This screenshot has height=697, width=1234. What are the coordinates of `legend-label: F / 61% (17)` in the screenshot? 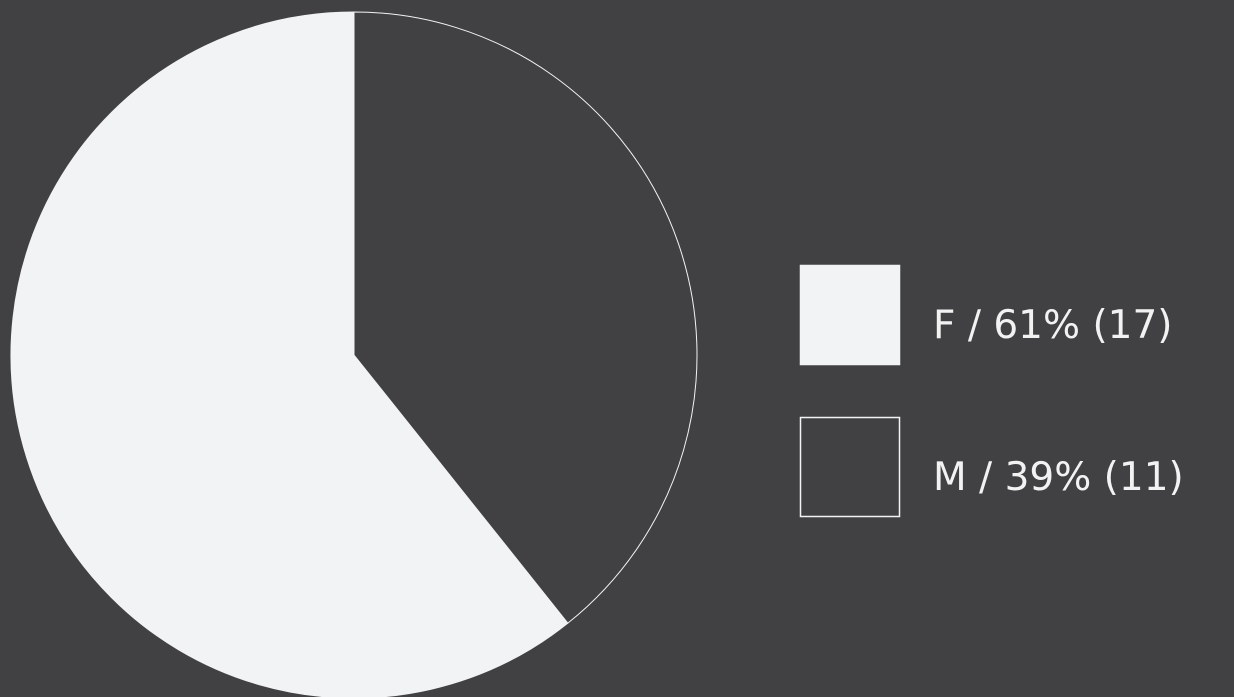 It's located at (1053, 325).